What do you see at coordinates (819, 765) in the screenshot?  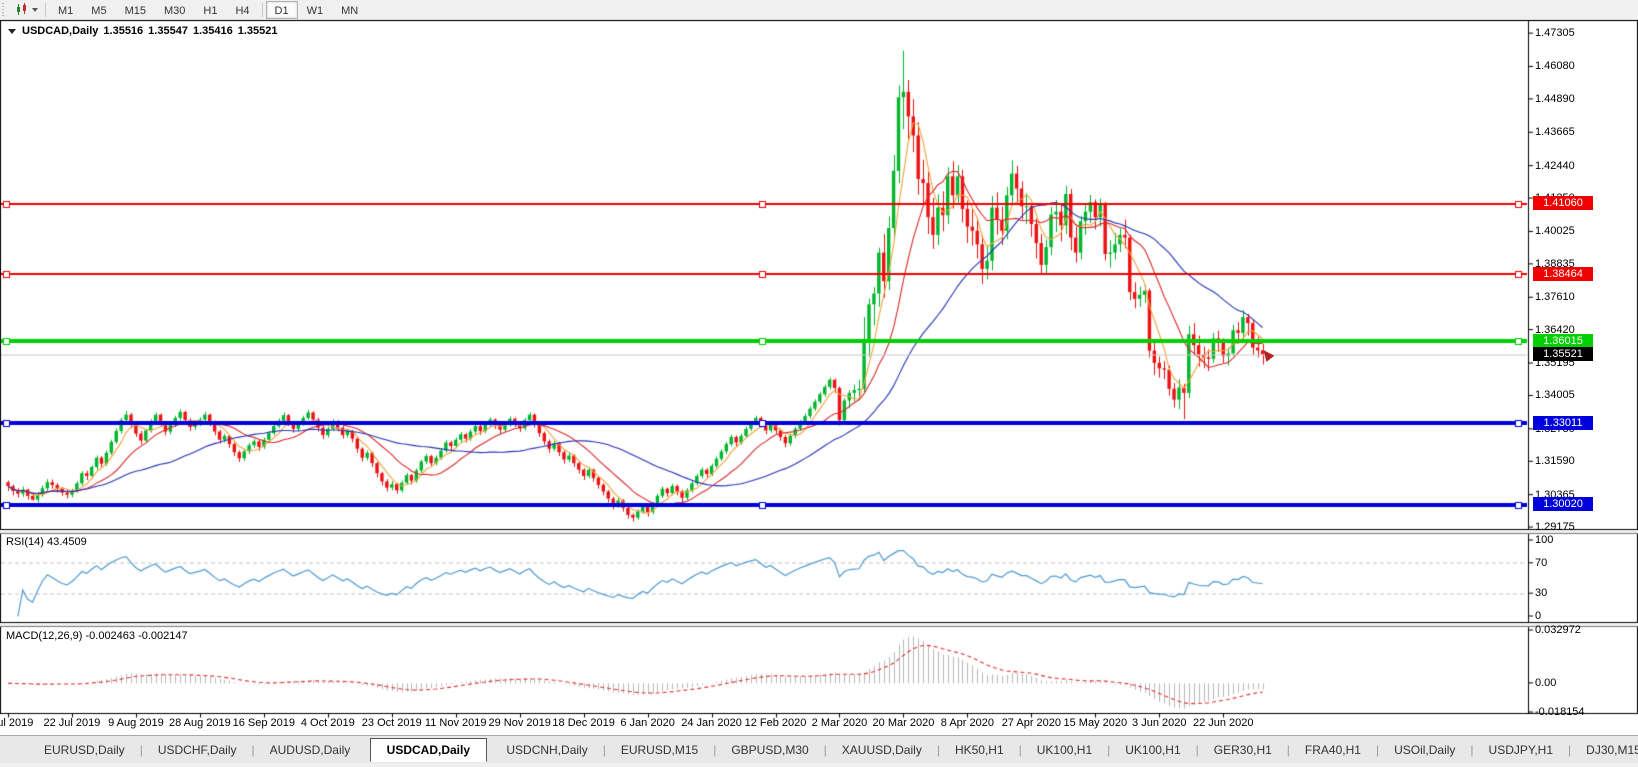 I see `status-strip` at bounding box center [819, 765].